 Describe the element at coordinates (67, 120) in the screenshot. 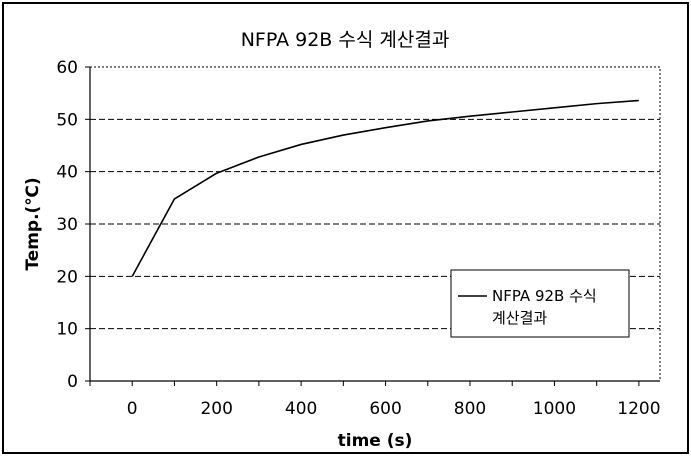

I see `y-tick-label-50: 50` at that location.